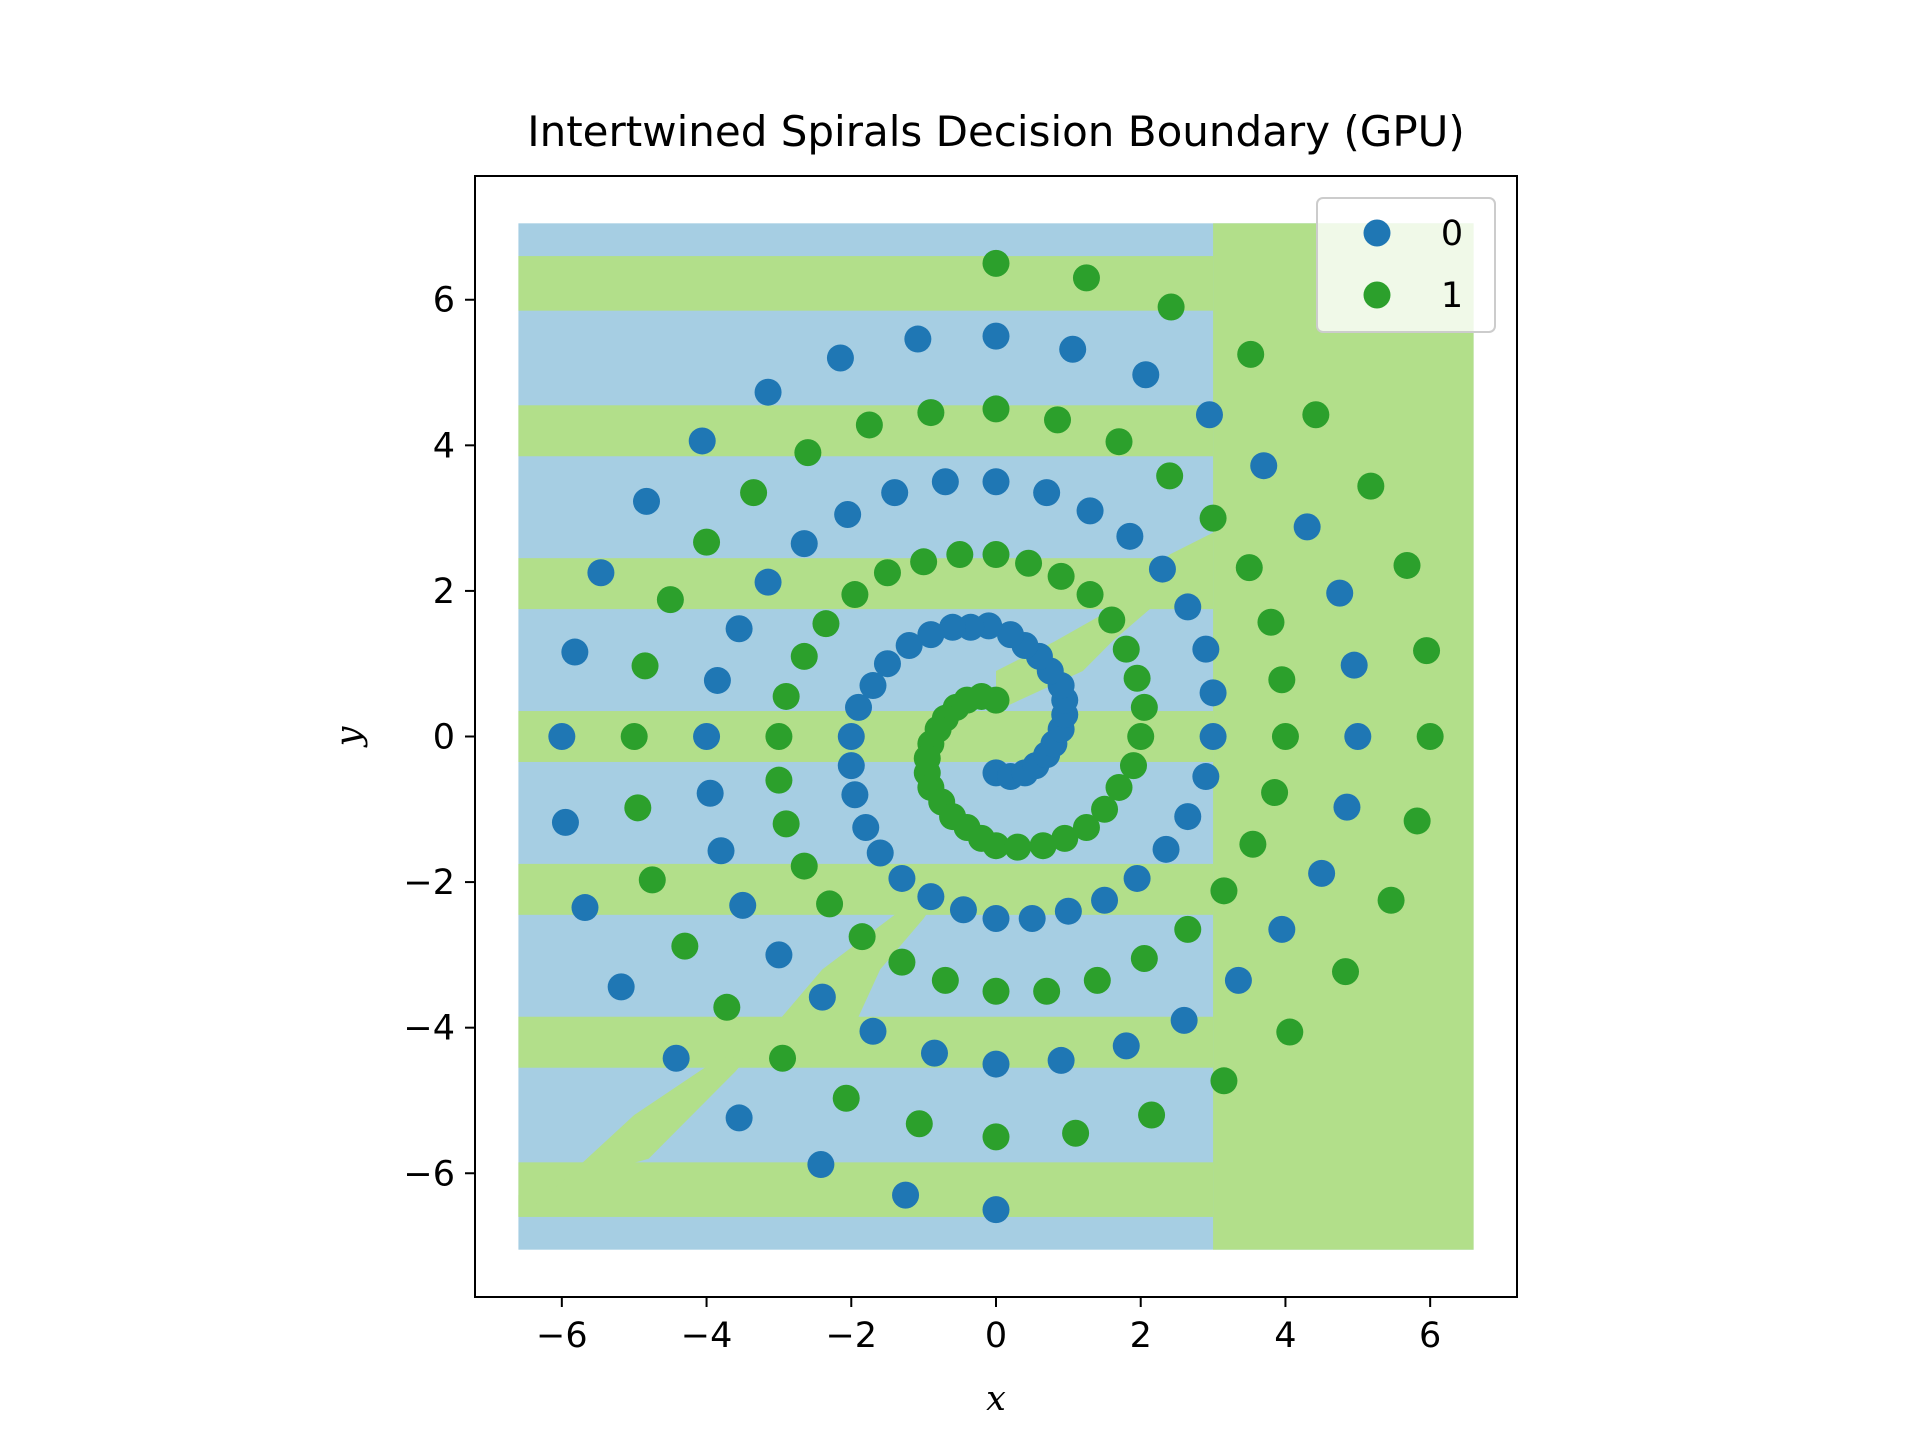  Describe the element at coordinates (1452, 296) in the screenshot. I see `legend-label-1: 1` at that location.